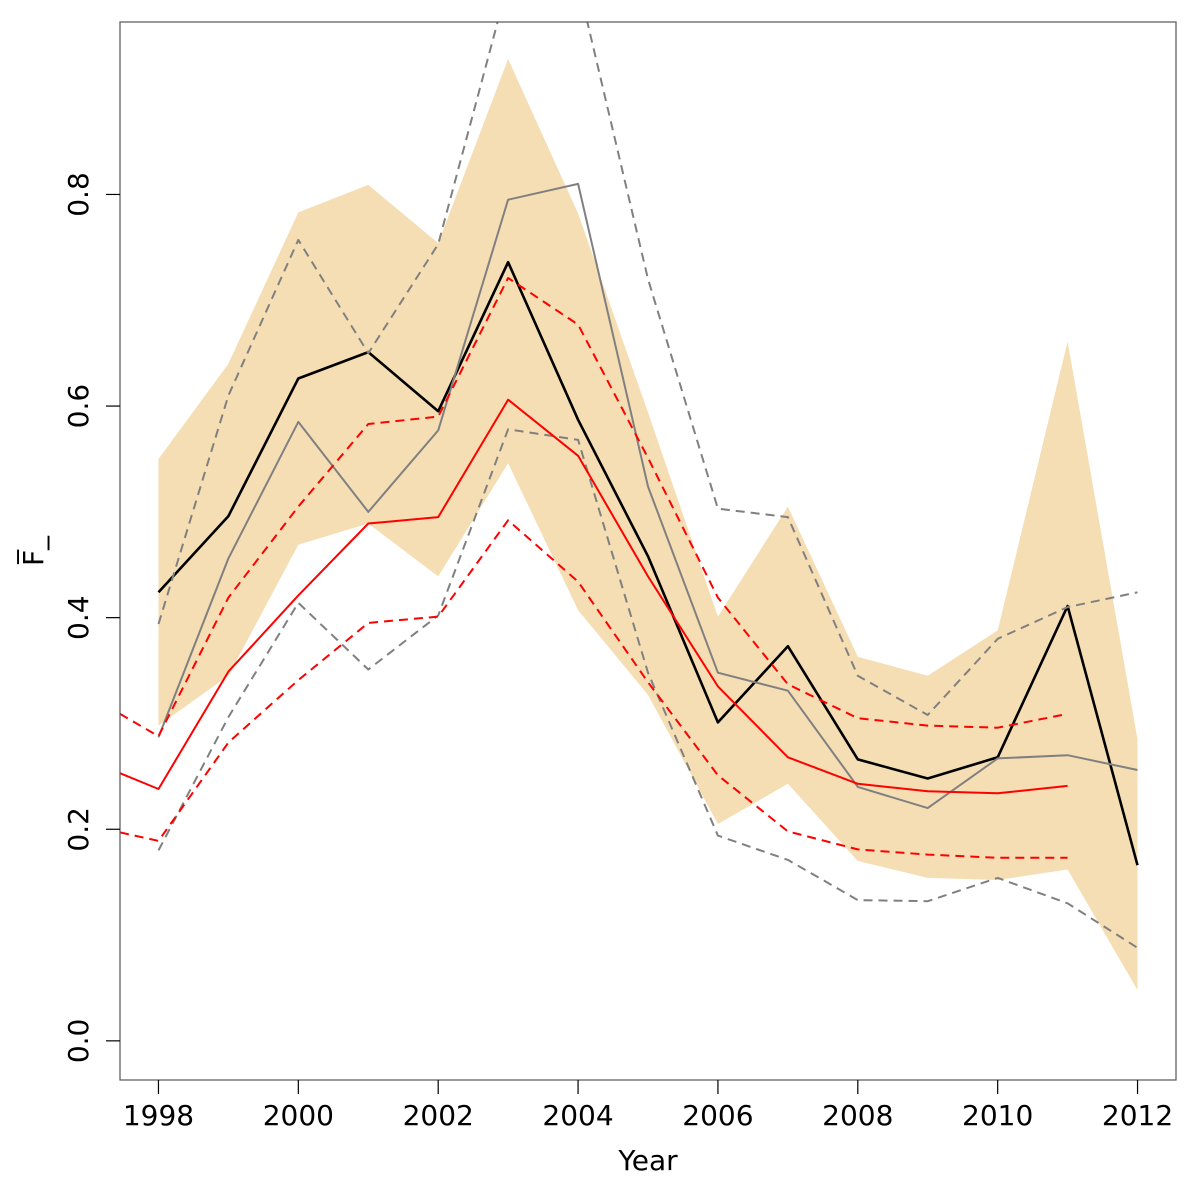  What do you see at coordinates (648, 1106) in the screenshot?
I see `x-axis: 1998 2000 2002 2004 2006 2008 2010 2012` at bounding box center [648, 1106].